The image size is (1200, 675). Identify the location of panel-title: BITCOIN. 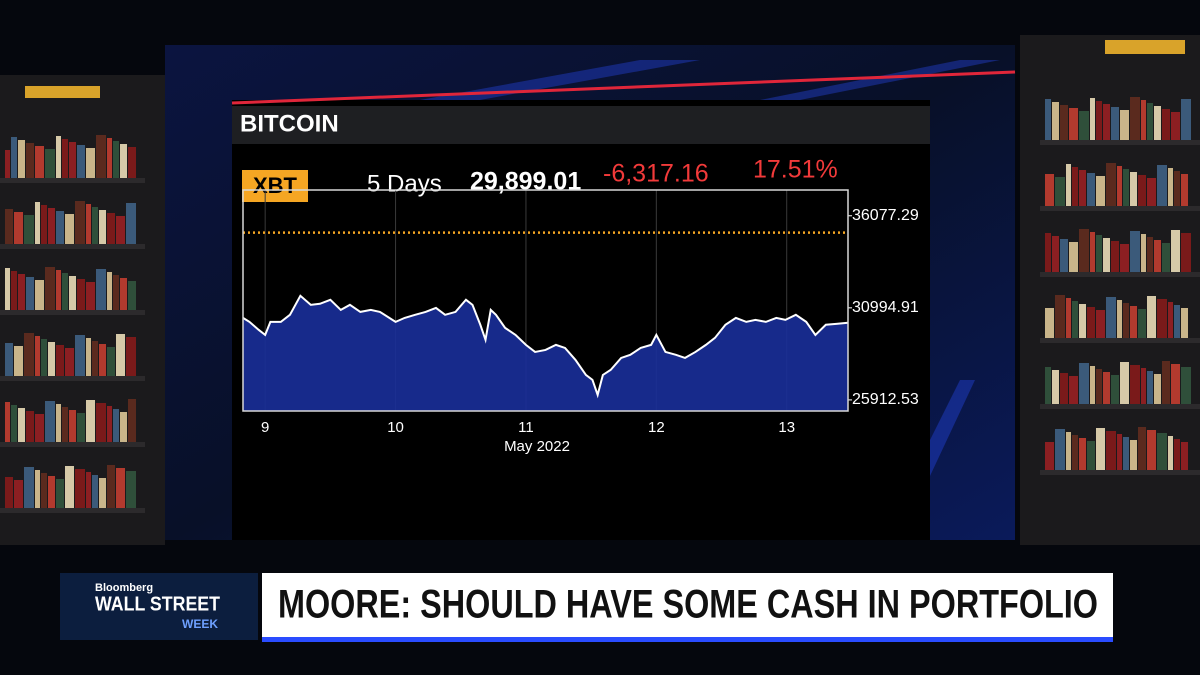
(289, 123).